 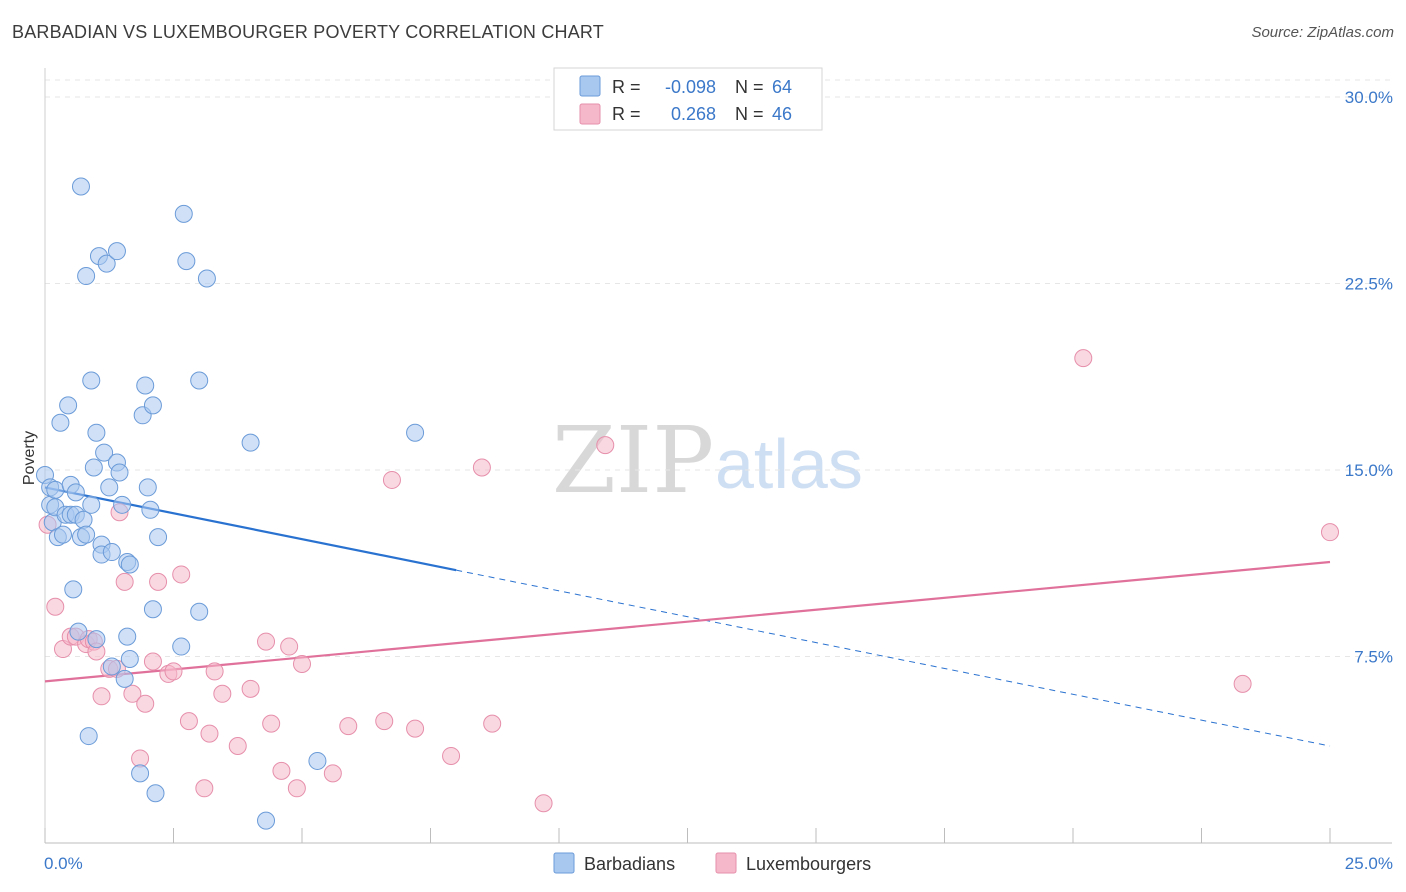 What do you see at coordinates (633, 460) in the screenshot?
I see `watermark-zip: ZIP` at bounding box center [633, 460].